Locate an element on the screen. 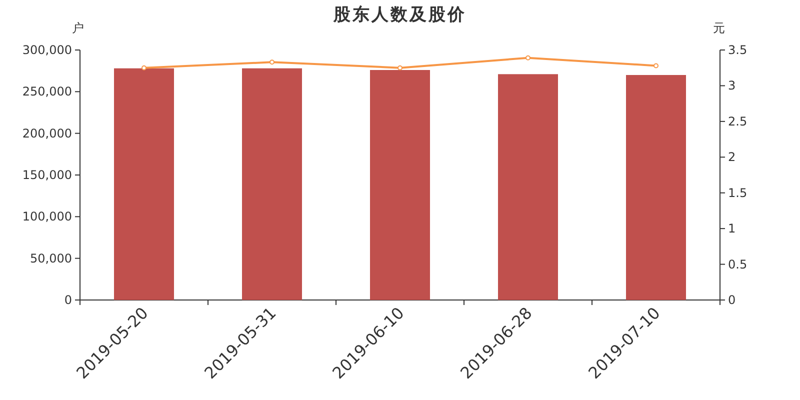  y-axis-title: 户 is located at coordinates (78, 28).